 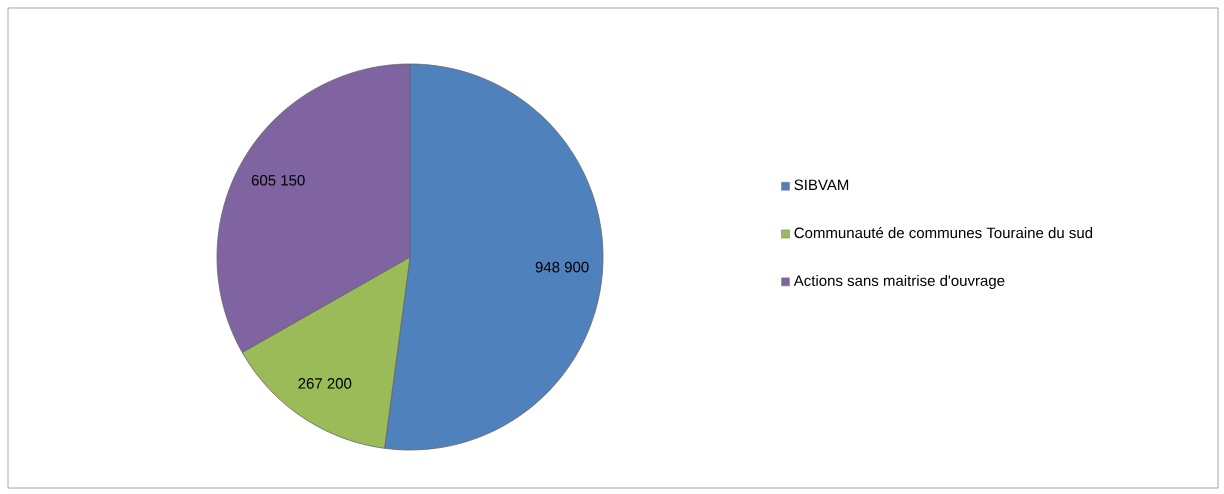 What do you see at coordinates (899, 281) in the screenshot?
I see `legend-label: Actions sans maitrise d'ouvrage` at bounding box center [899, 281].